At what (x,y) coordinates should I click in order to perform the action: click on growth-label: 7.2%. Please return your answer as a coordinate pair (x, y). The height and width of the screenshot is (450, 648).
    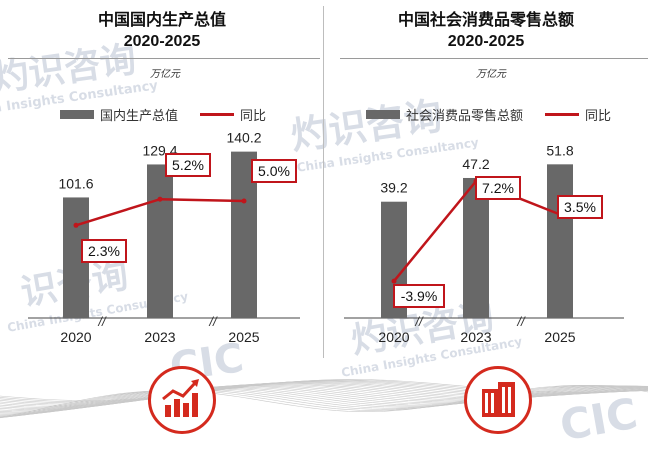
    Looking at the image, I should click on (498, 188).